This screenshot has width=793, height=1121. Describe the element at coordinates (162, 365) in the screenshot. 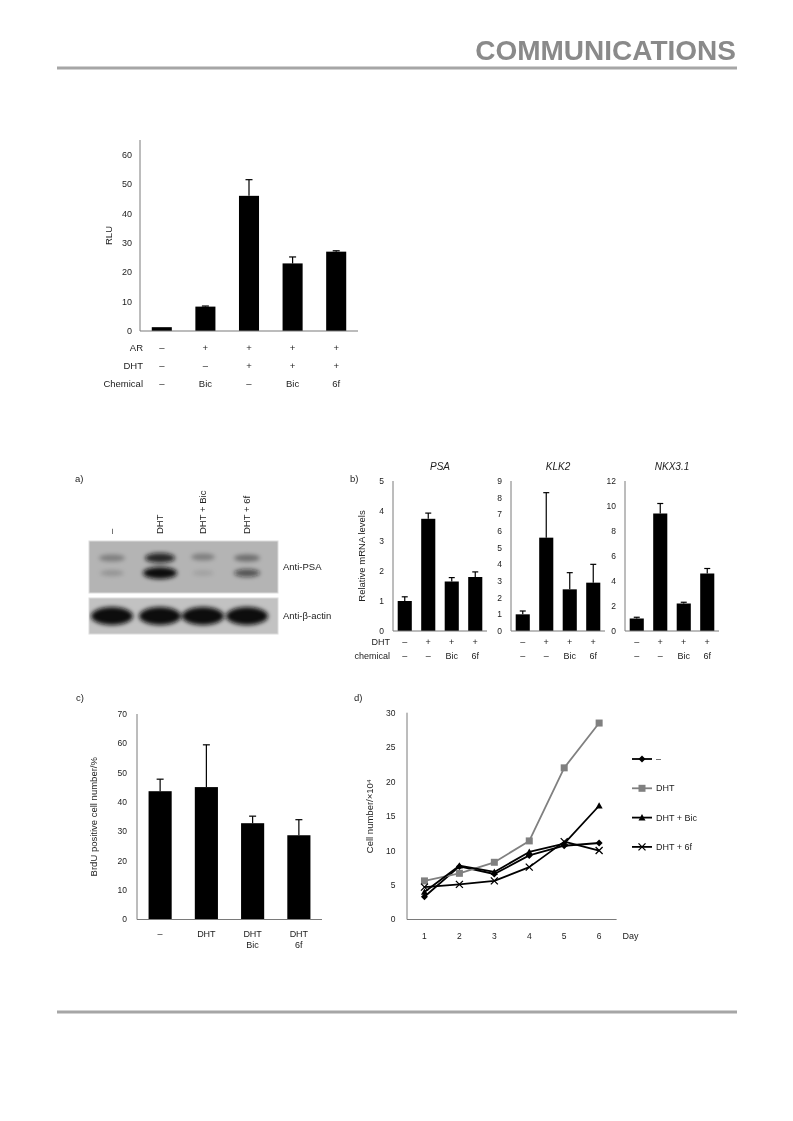

I see `x-tick-label: – – –` at that location.